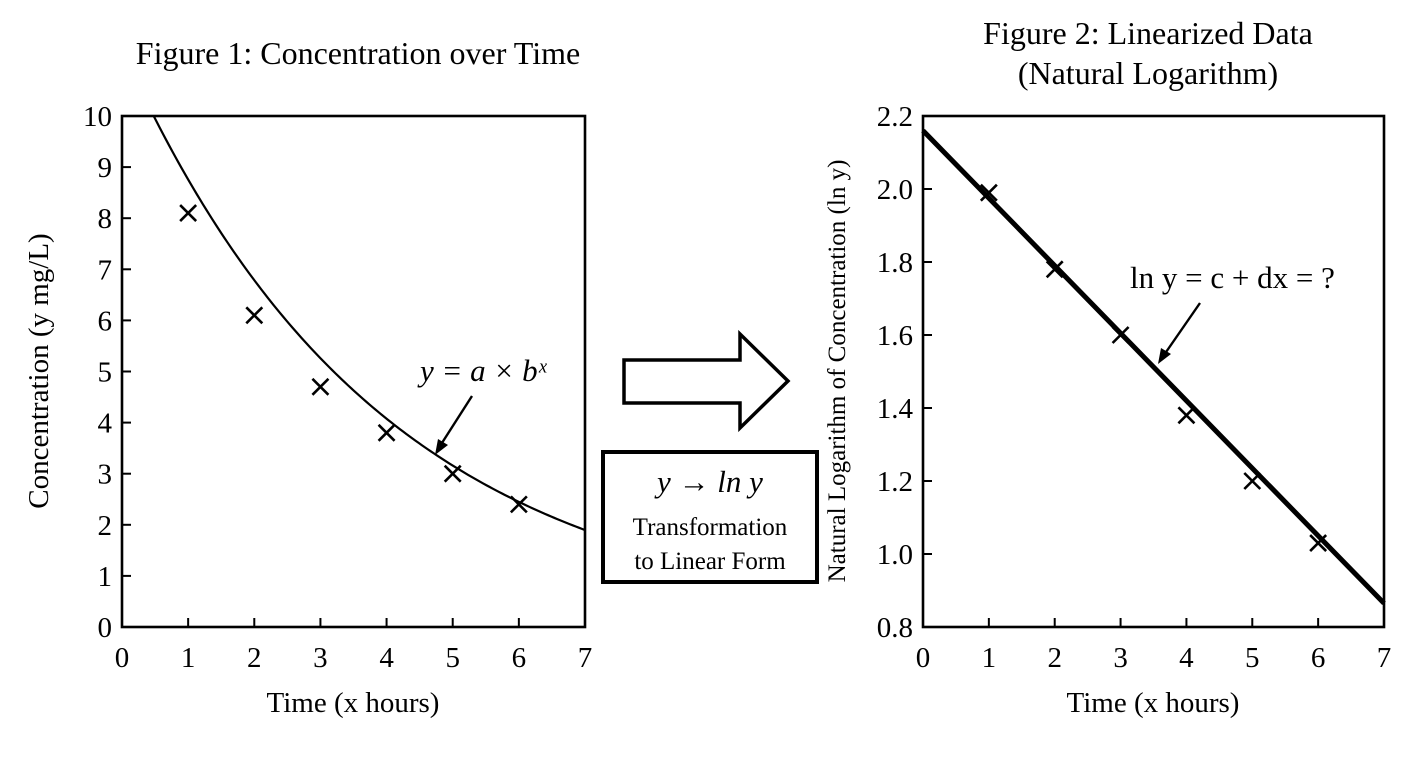  Describe the element at coordinates (585, 658) in the screenshot. I see `fig1-x-tick-label: 7` at that location.